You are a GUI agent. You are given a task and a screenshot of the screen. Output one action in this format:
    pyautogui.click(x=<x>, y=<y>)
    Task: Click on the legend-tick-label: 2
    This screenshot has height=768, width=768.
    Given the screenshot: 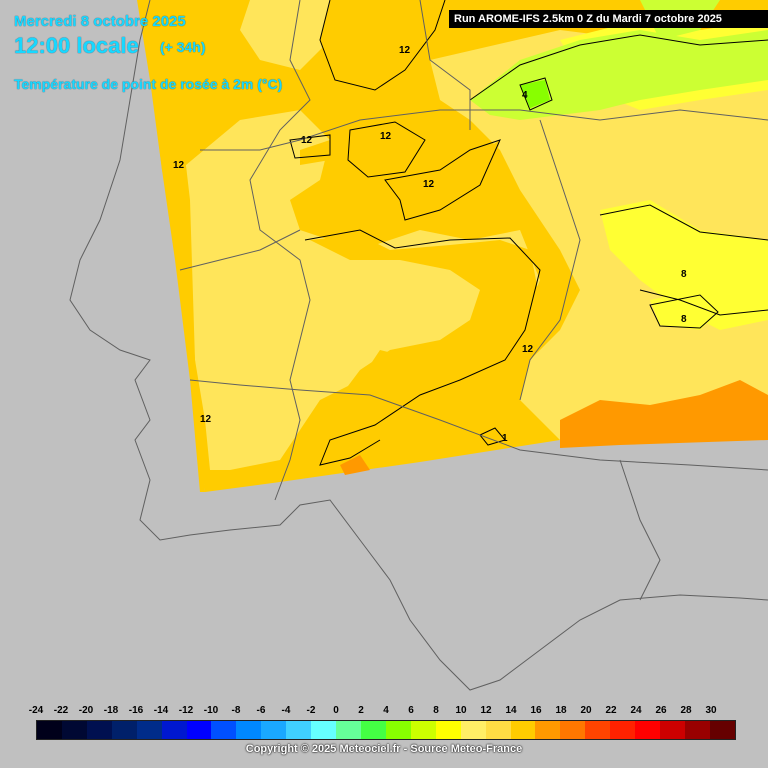 What is the action you would take?
    pyautogui.click(x=361, y=710)
    